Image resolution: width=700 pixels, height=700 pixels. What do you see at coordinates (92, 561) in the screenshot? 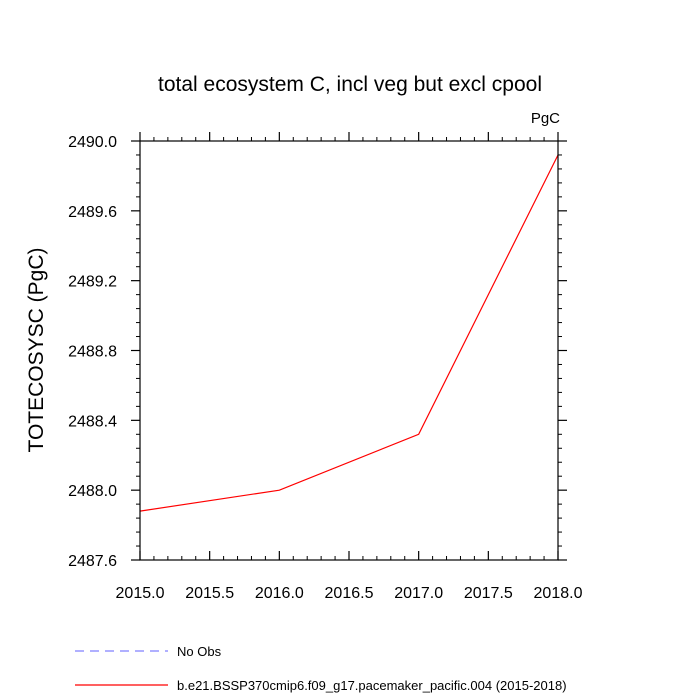
I see `y-tick-label: 2487.6` at bounding box center [92, 561].